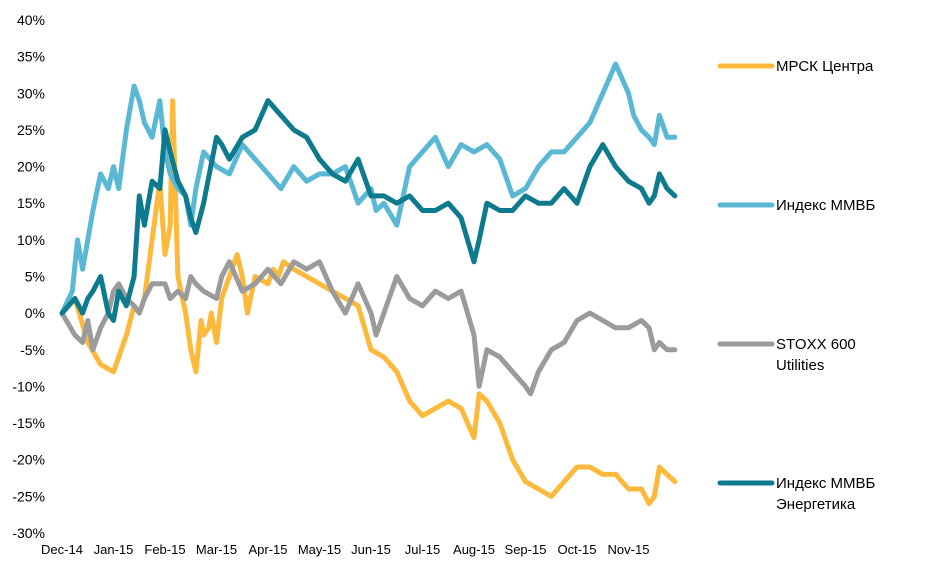 The width and height of the screenshot is (940, 563). What do you see at coordinates (371, 549) in the screenshot?
I see `x-tick-label: Jun-15` at bounding box center [371, 549].